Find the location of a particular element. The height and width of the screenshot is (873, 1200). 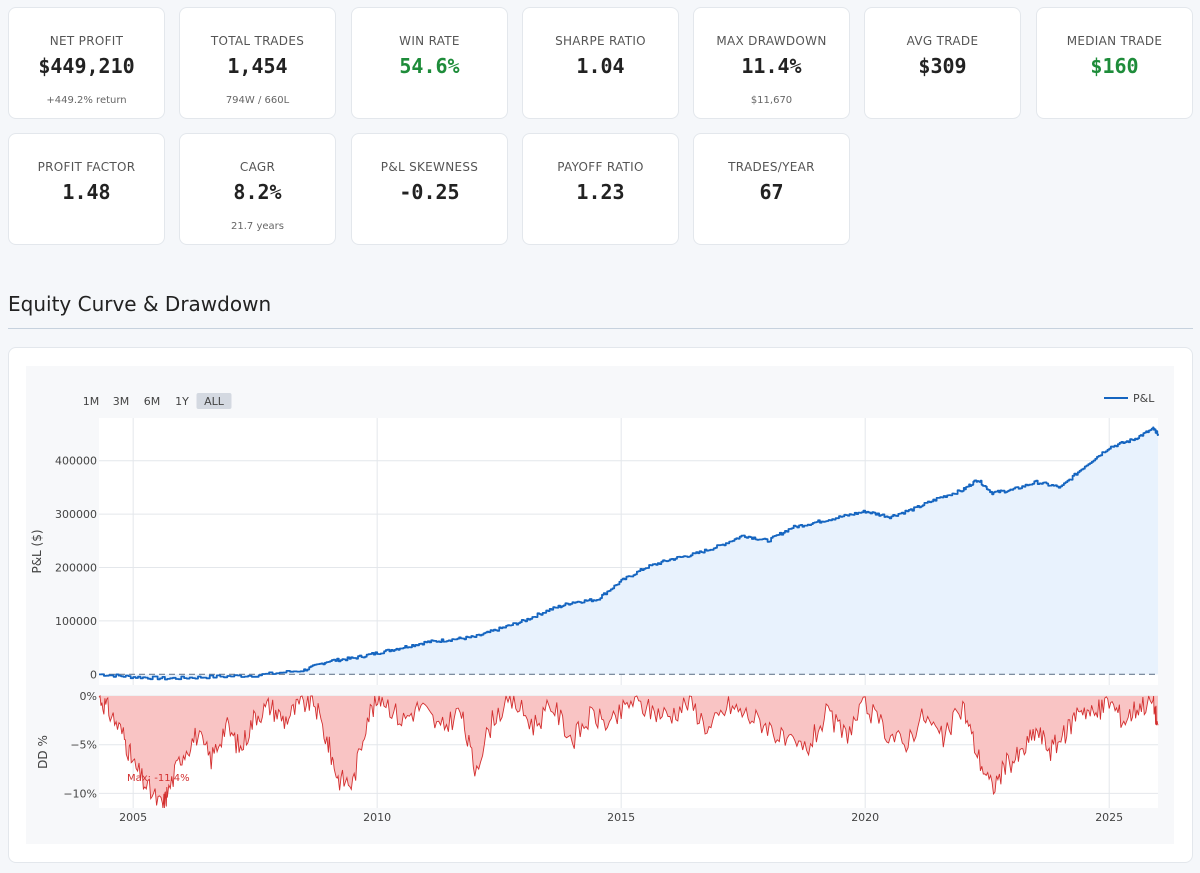

metric-card-avg-trade: AVG TRADE $309 is located at coordinates (942, 63).